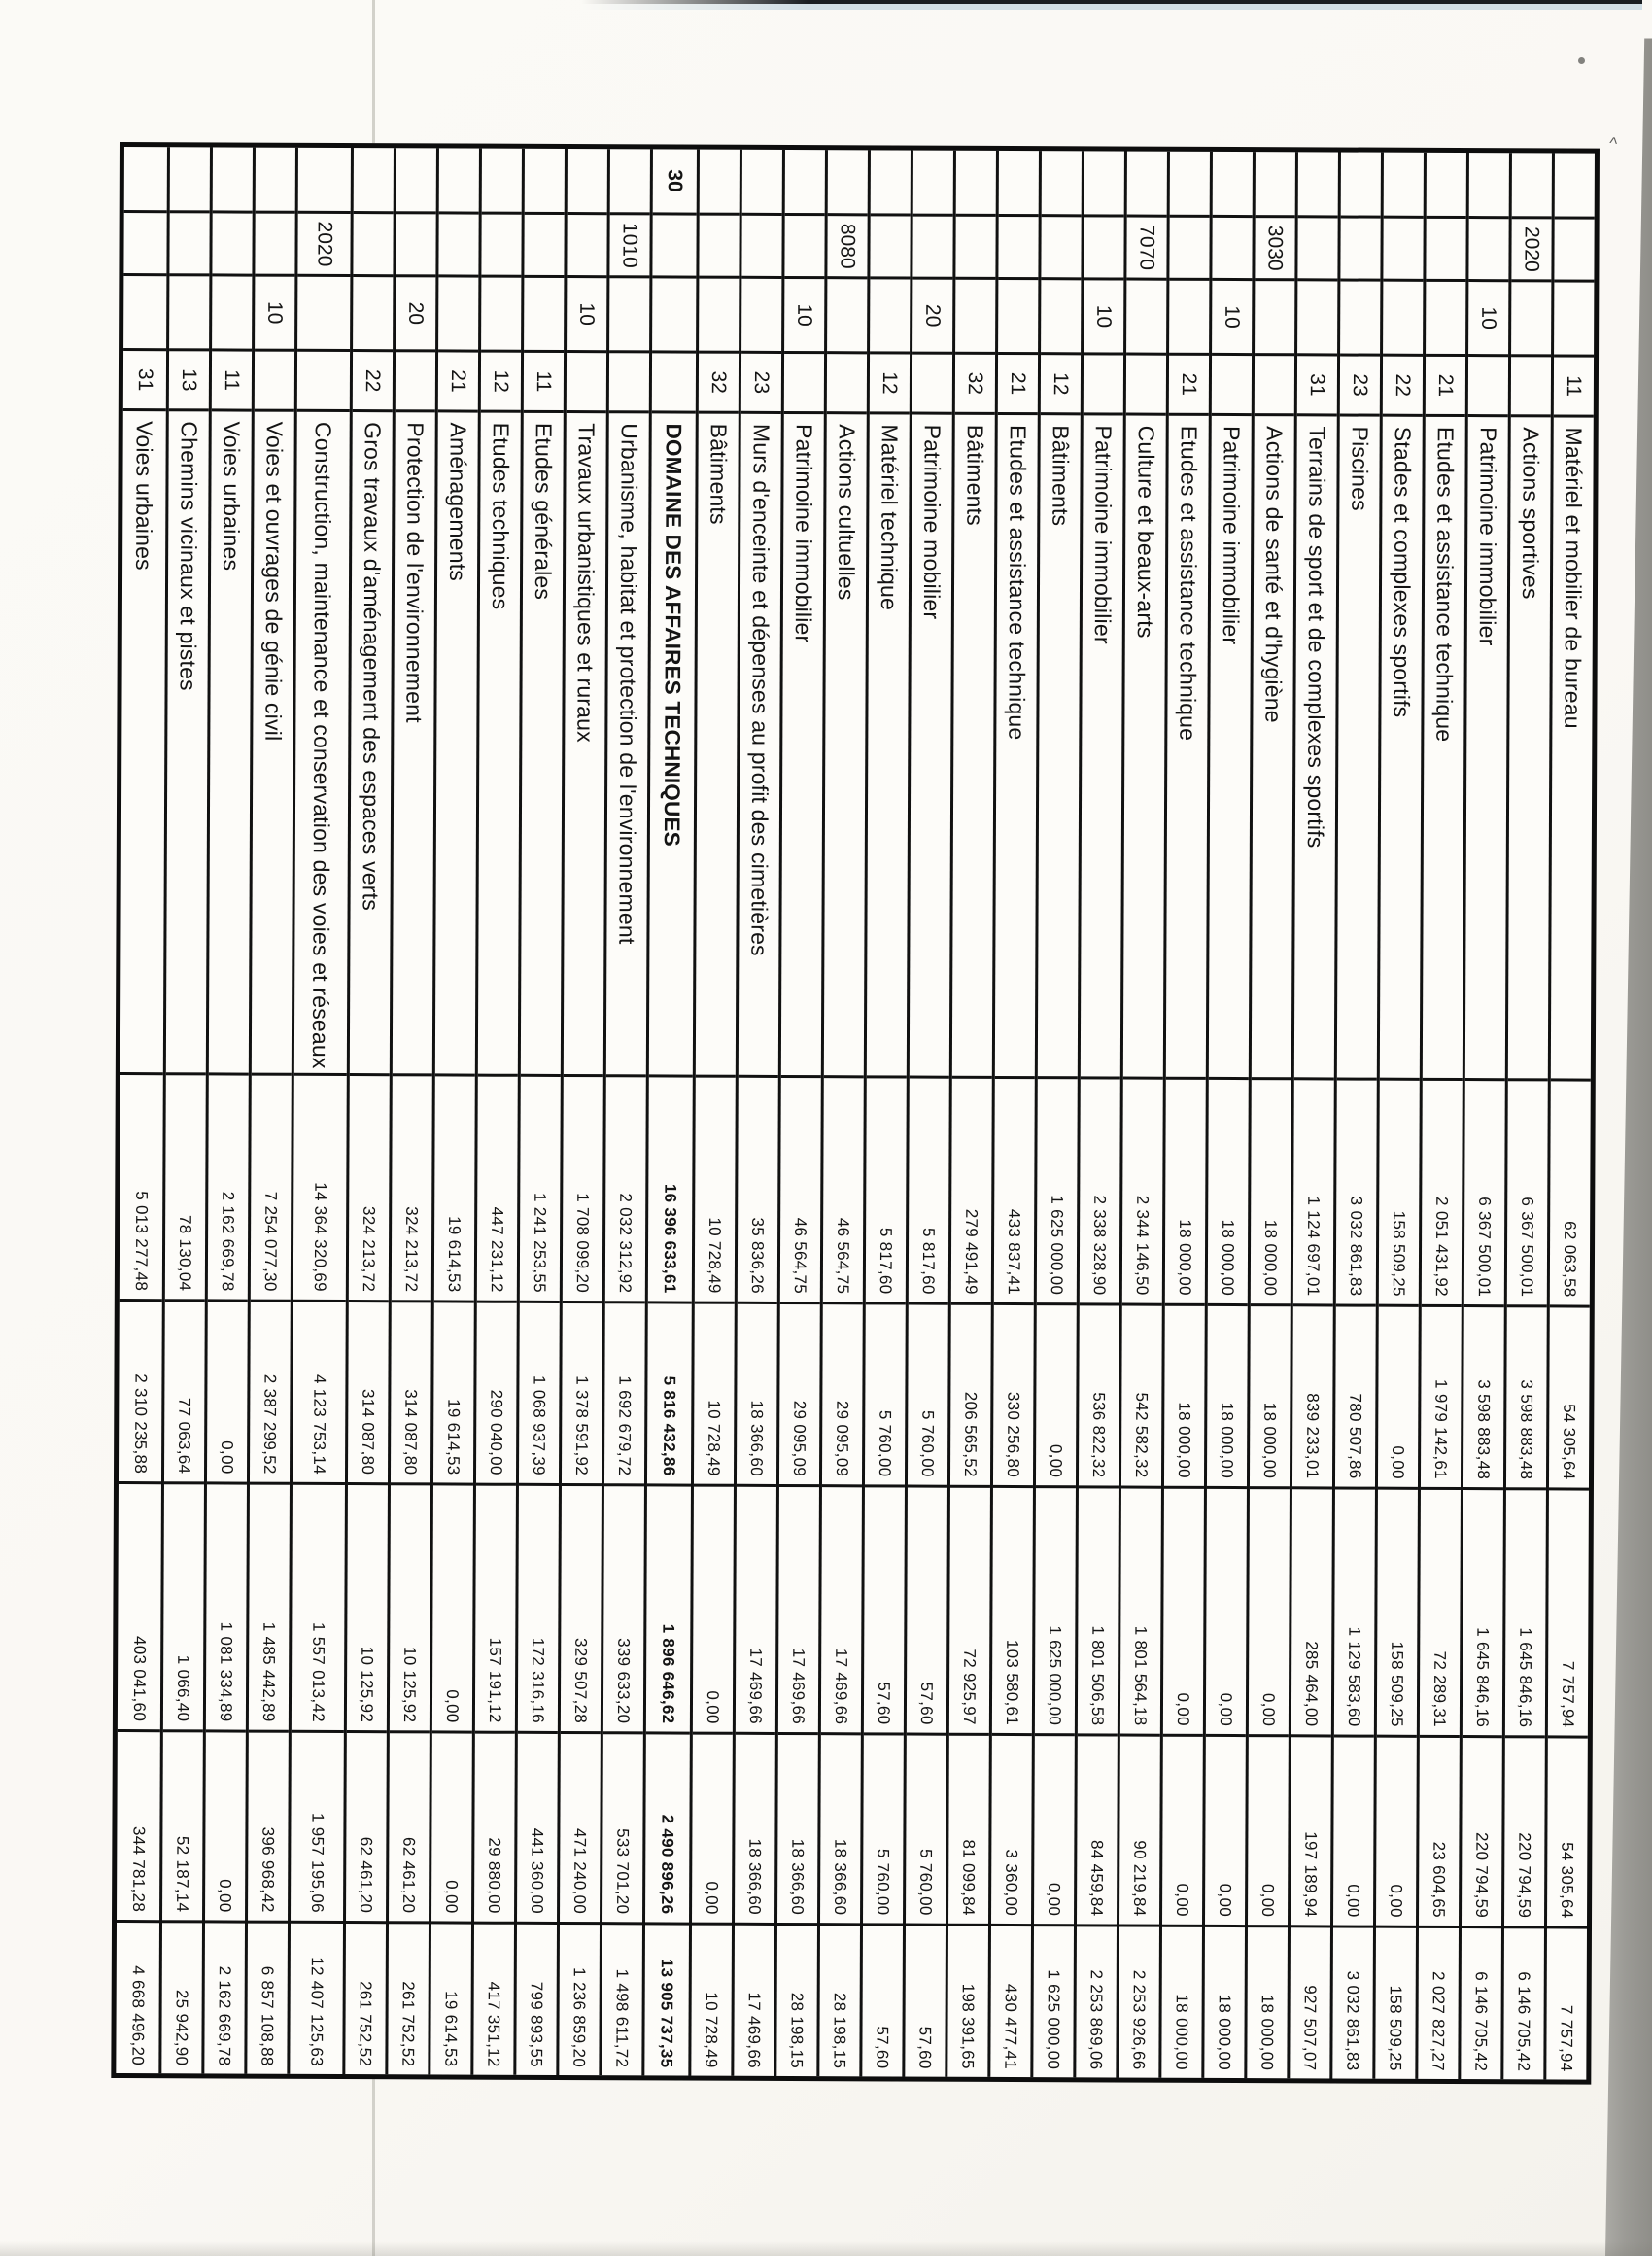 The image size is (1652, 2256). What do you see at coordinates (1097, 1832) in the screenshot?
I see `amount-cell: 84 459,84` at bounding box center [1097, 1832].